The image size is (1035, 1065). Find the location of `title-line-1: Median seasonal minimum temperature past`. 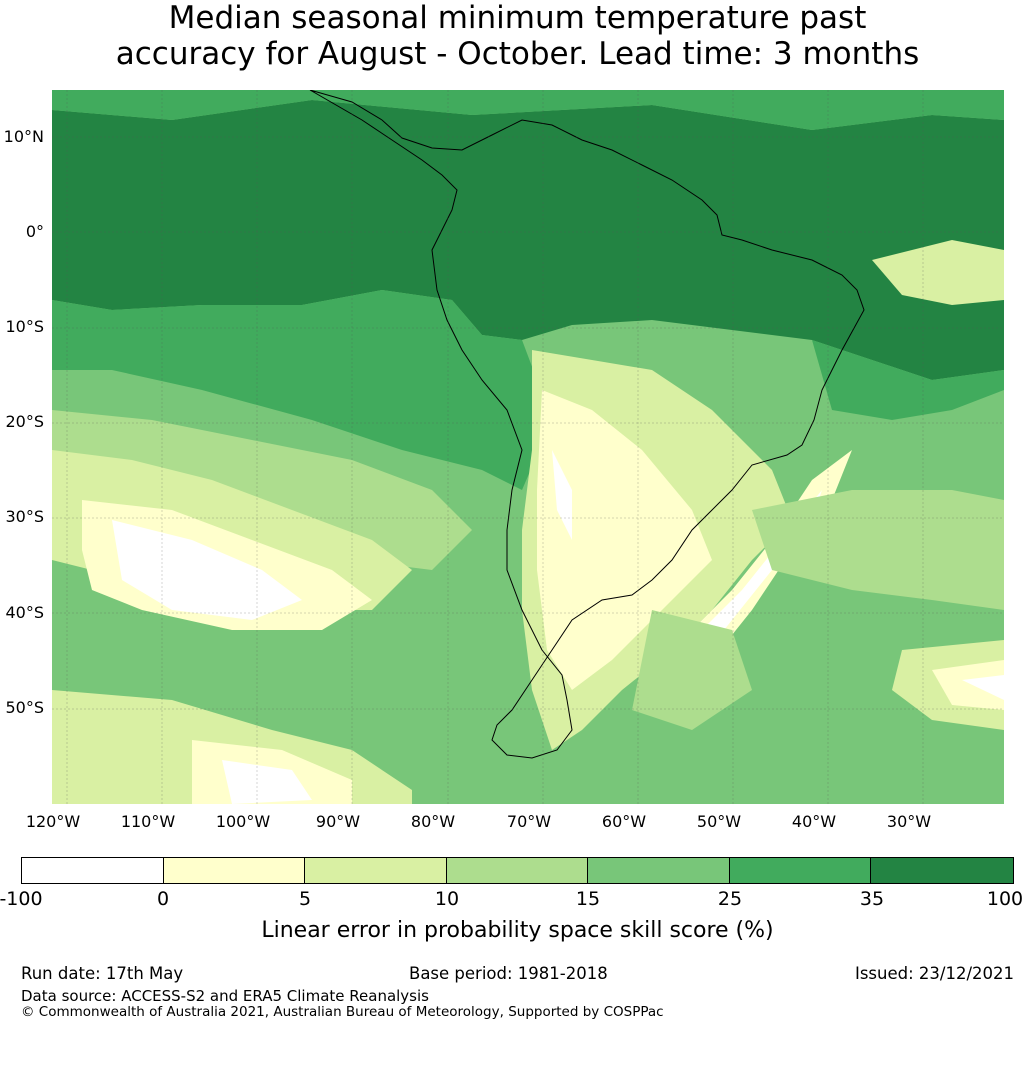

title-line-1: Median seasonal minimum temperature past is located at coordinates (517, 18).